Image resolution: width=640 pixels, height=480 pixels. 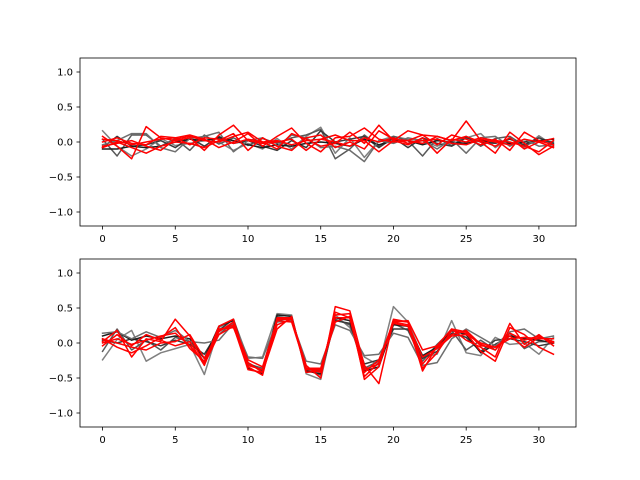 I want to click on top-y-tick-label: −1.0, so click(x=61, y=213).